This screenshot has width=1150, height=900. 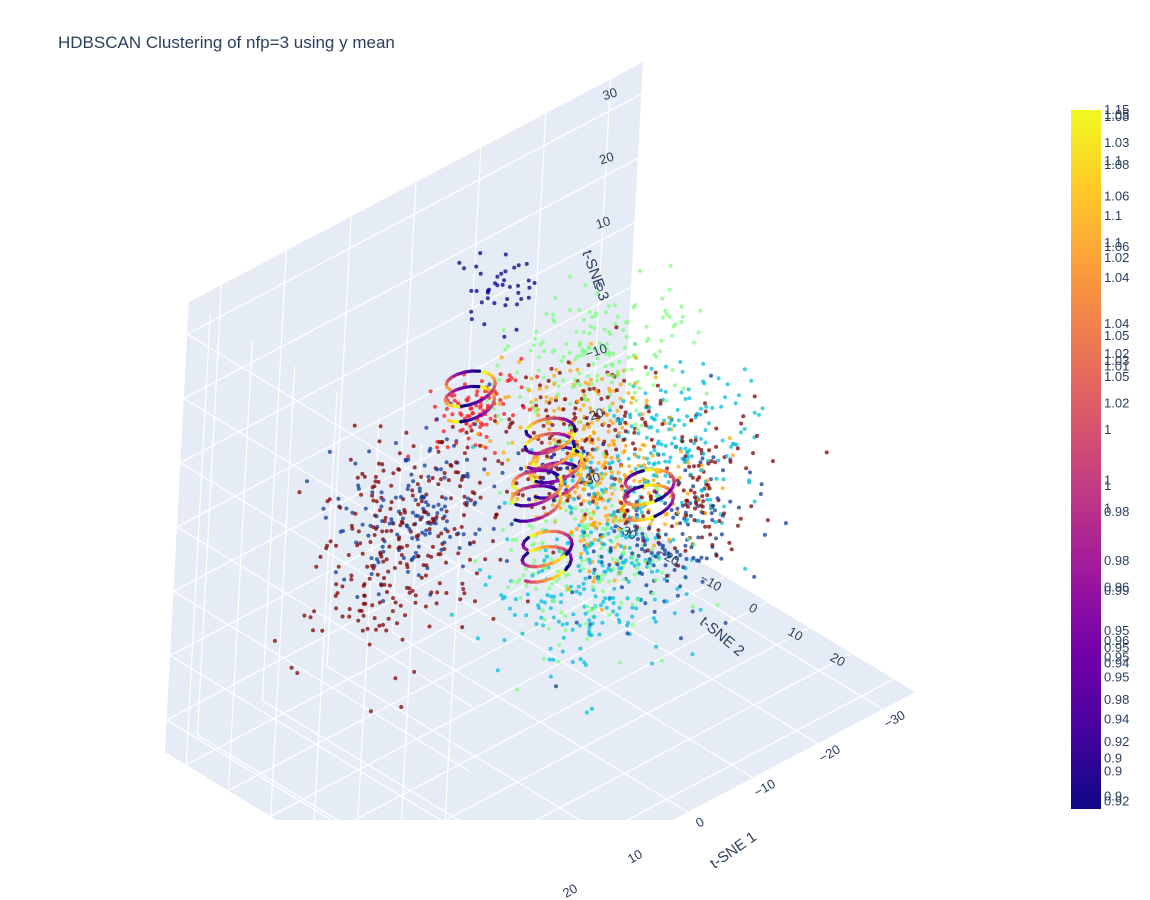 I want to click on colorbar-label: 0.95, so click(x=1116, y=677).